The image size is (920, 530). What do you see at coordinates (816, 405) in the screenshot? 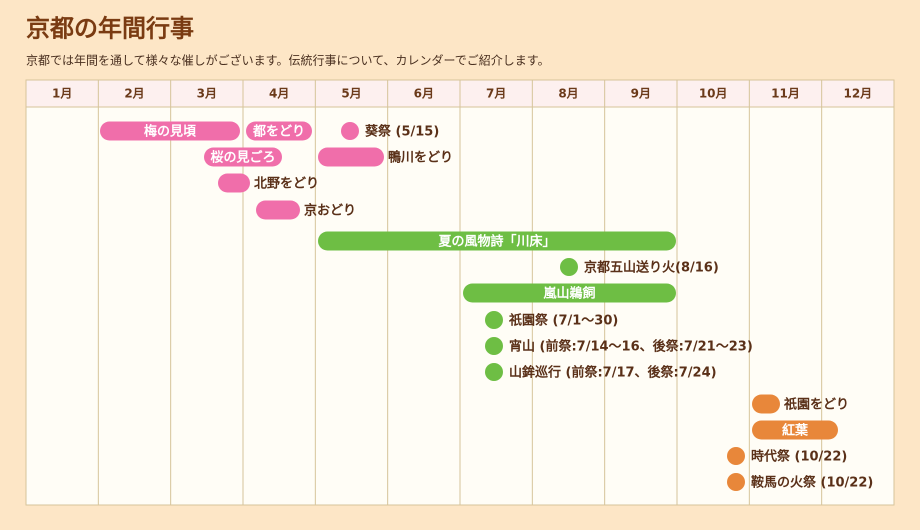
I see `event-label: 祇園をどり` at bounding box center [816, 405].